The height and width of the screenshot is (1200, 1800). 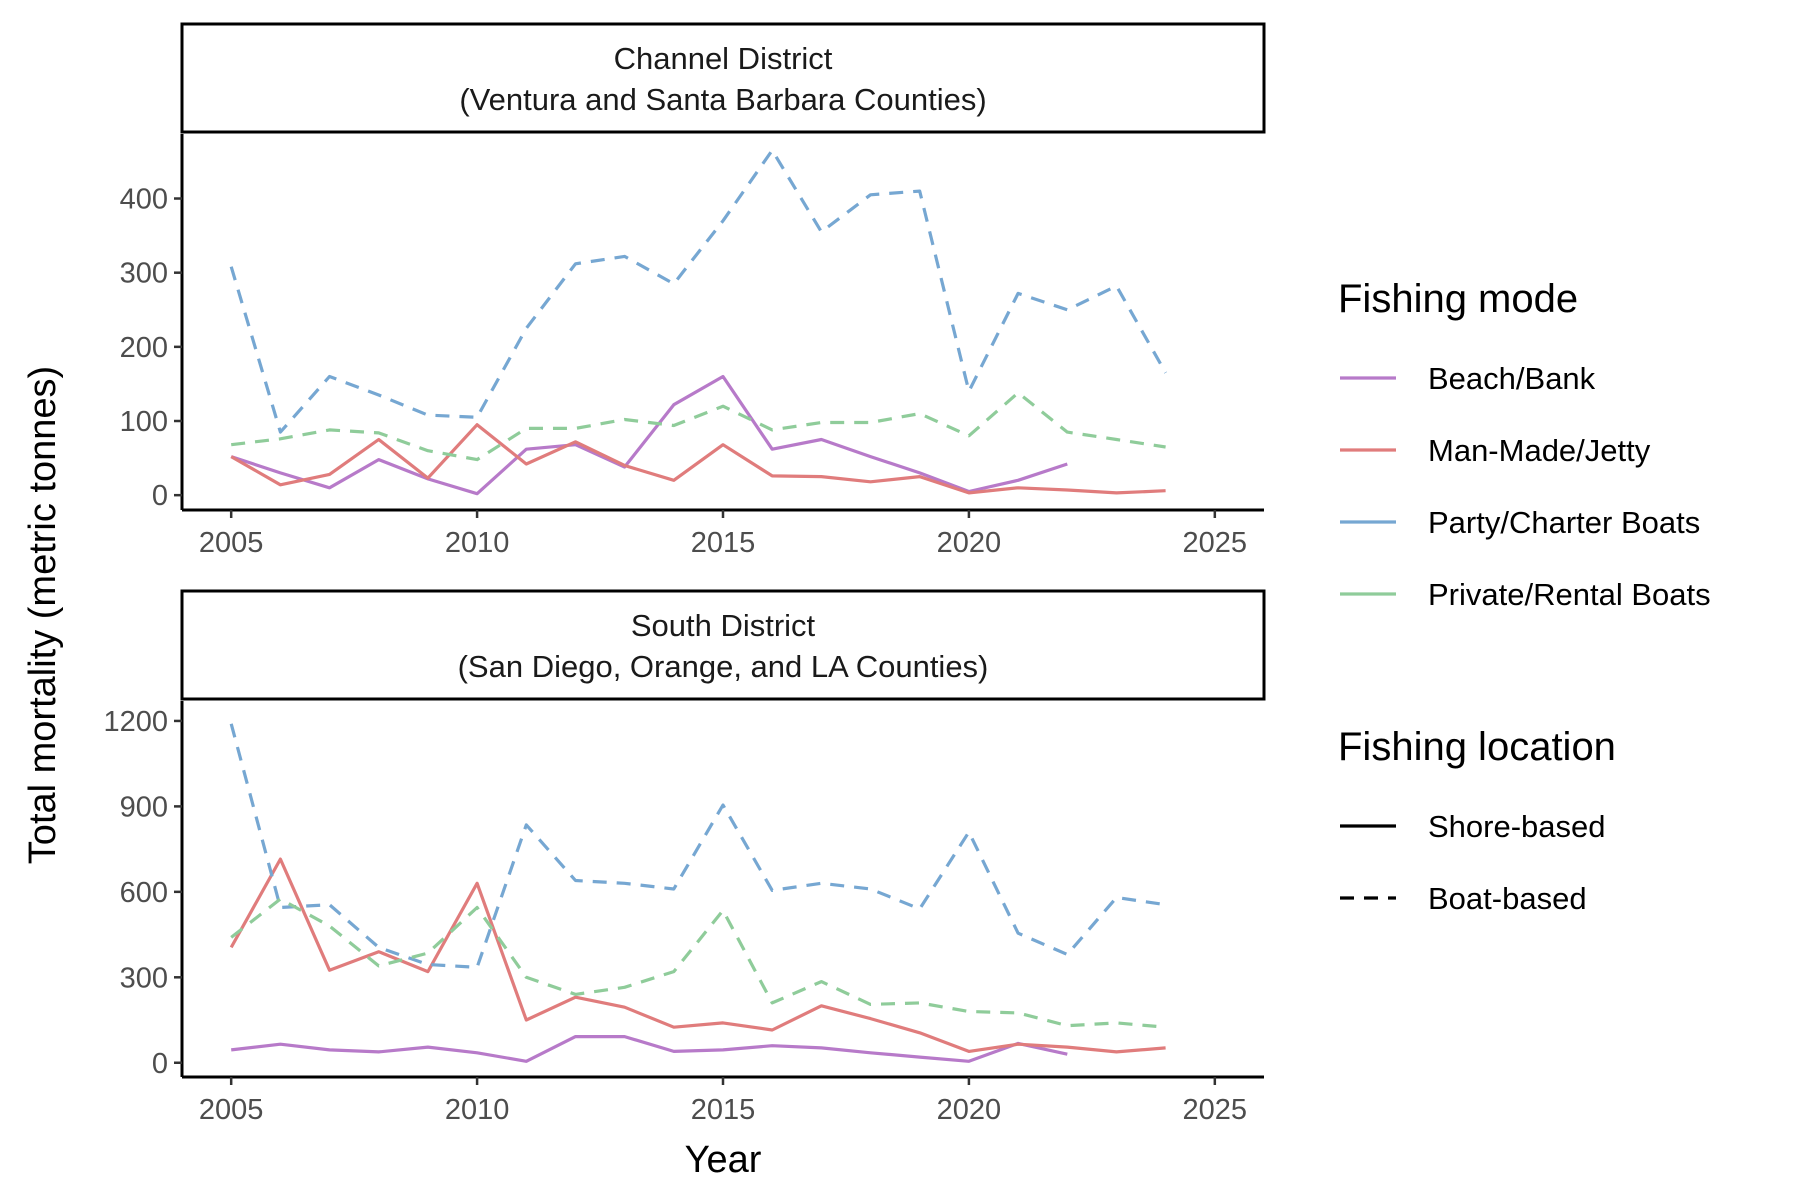 What do you see at coordinates (144, 807) in the screenshot?
I see `y-tick-label: 900` at bounding box center [144, 807].